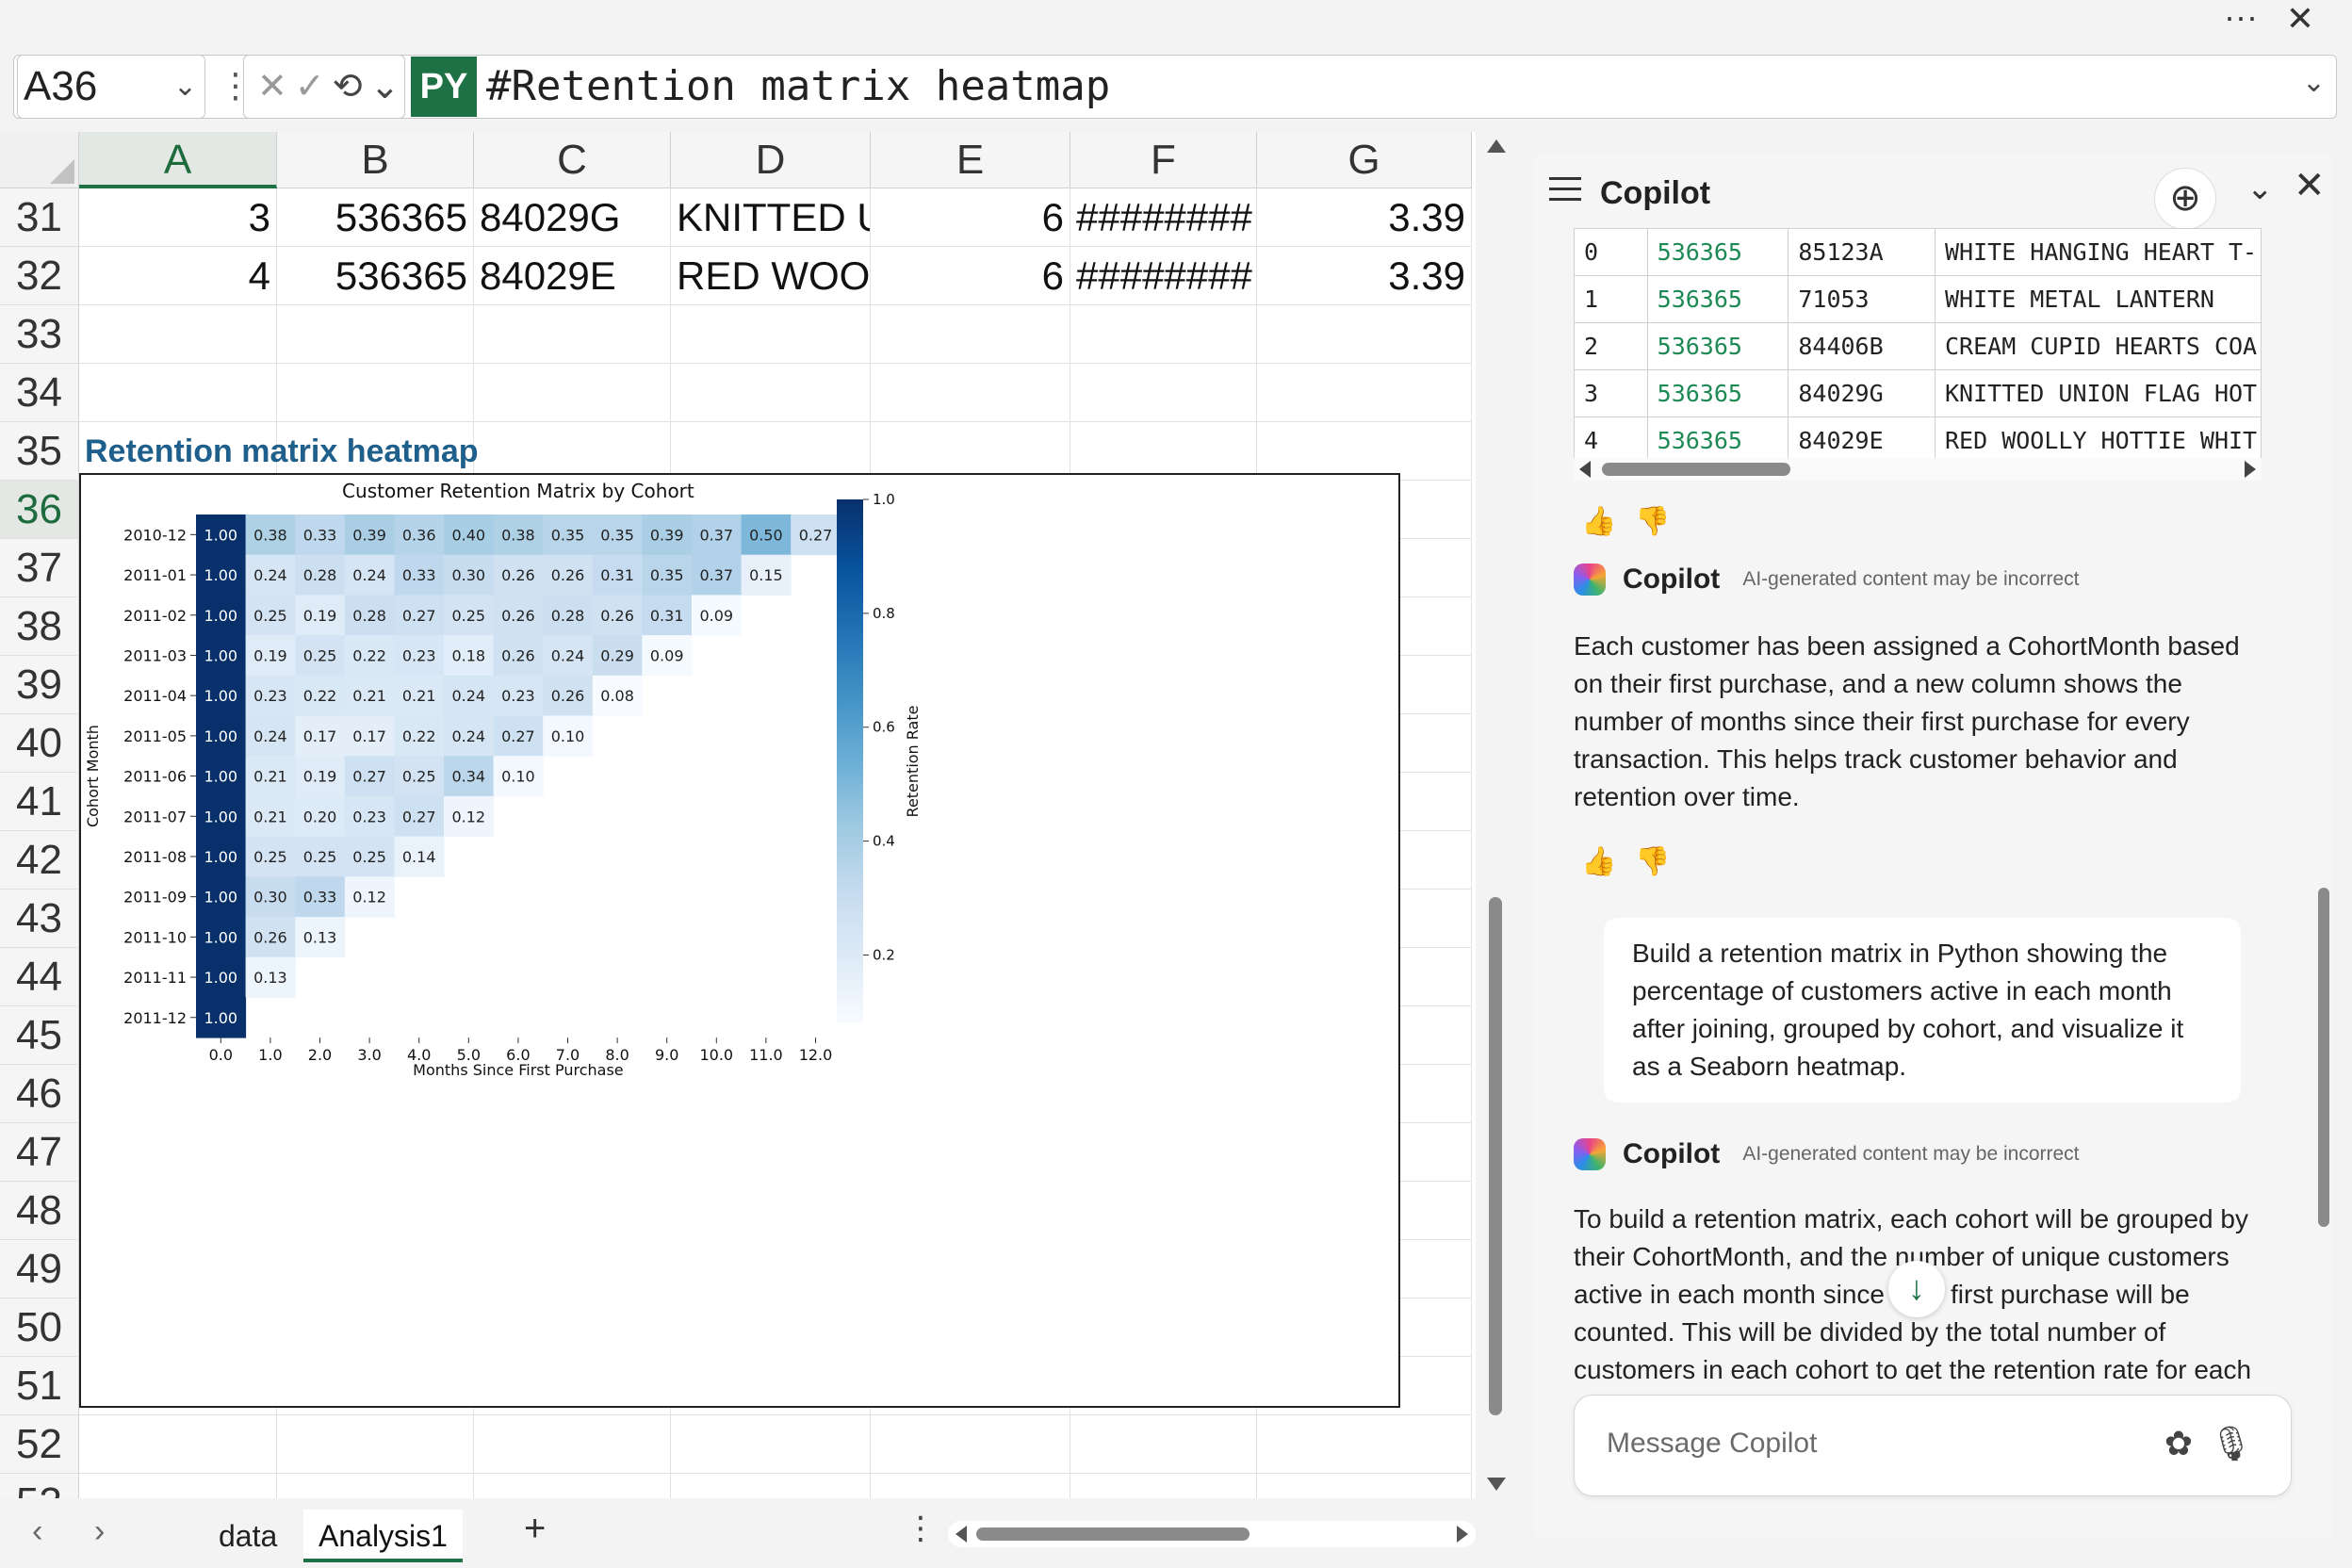 Image resolution: width=2352 pixels, height=1568 pixels. I want to click on row-header-40: 40, so click(39, 743).